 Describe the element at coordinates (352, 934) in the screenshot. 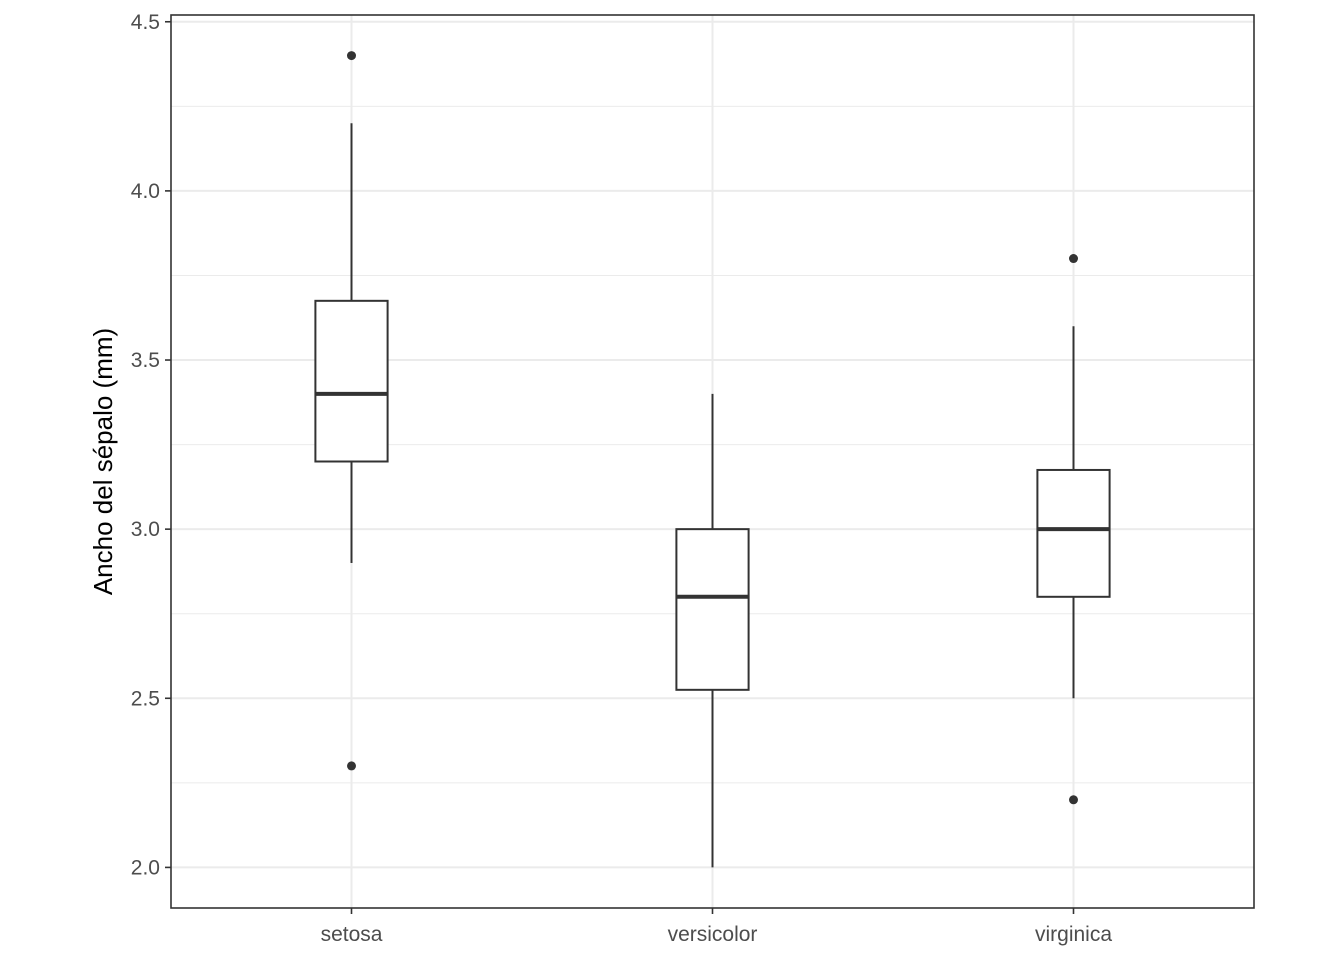

I see `x-tick-label: setosa` at that location.